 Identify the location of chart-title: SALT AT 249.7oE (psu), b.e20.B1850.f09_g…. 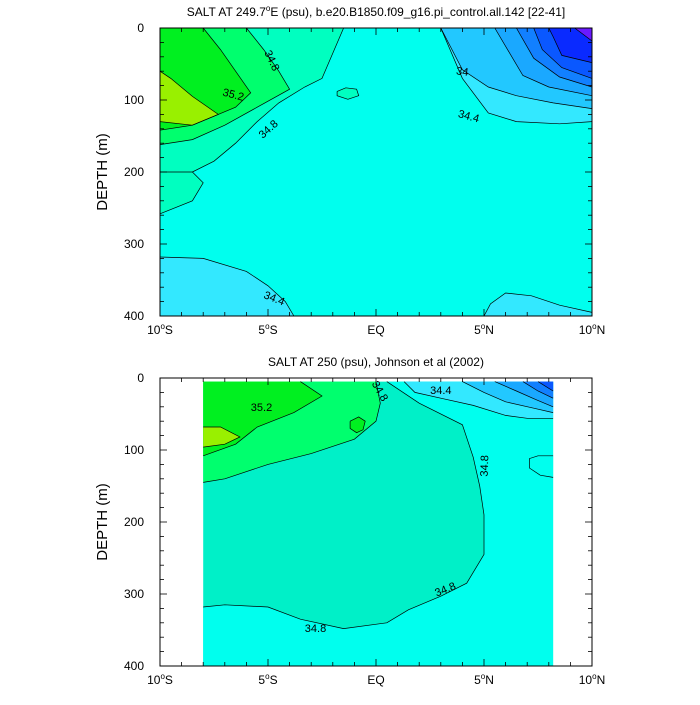
(376, 11).